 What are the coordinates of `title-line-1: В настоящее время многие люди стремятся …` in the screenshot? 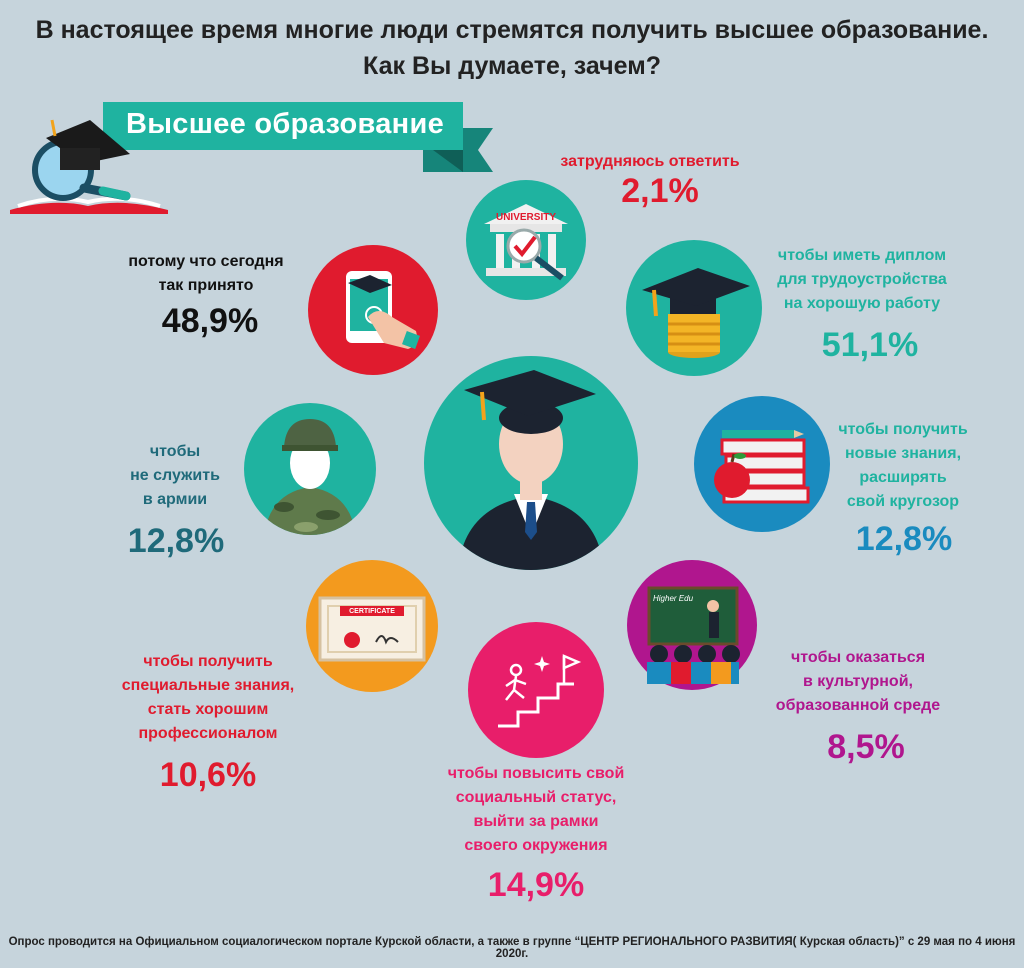 It's located at (512, 30).